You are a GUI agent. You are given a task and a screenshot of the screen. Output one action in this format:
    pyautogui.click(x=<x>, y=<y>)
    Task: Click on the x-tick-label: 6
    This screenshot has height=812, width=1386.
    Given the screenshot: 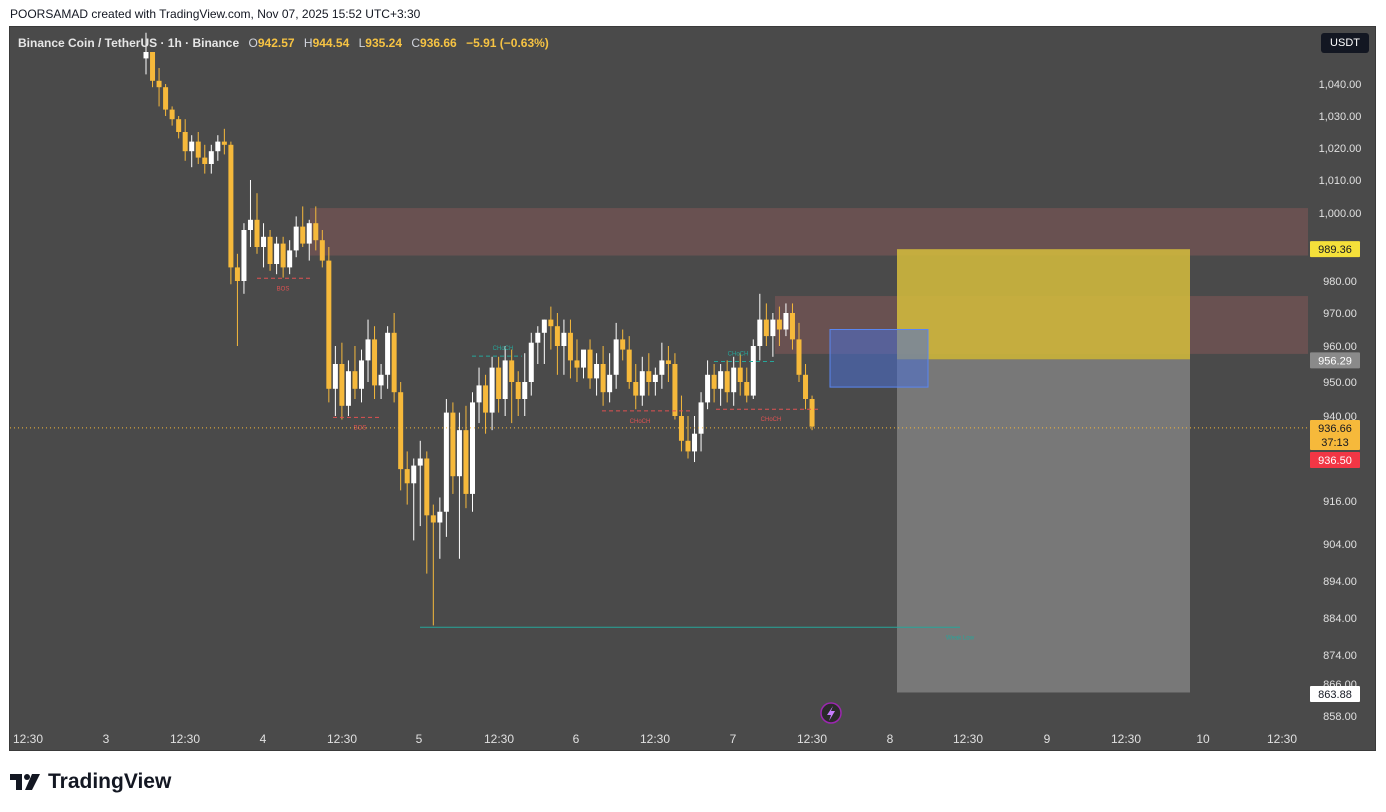 What is the action you would take?
    pyautogui.click(x=576, y=739)
    